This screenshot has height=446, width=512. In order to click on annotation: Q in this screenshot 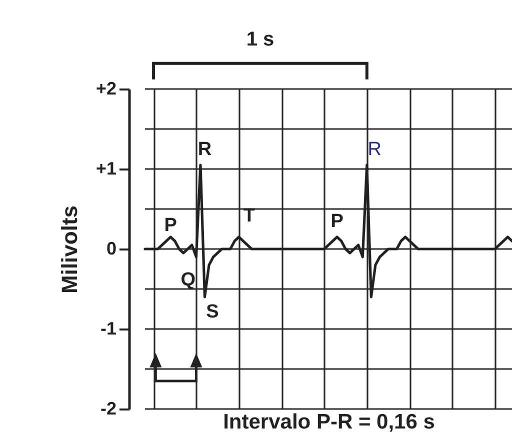, I will do `click(188, 279)`.